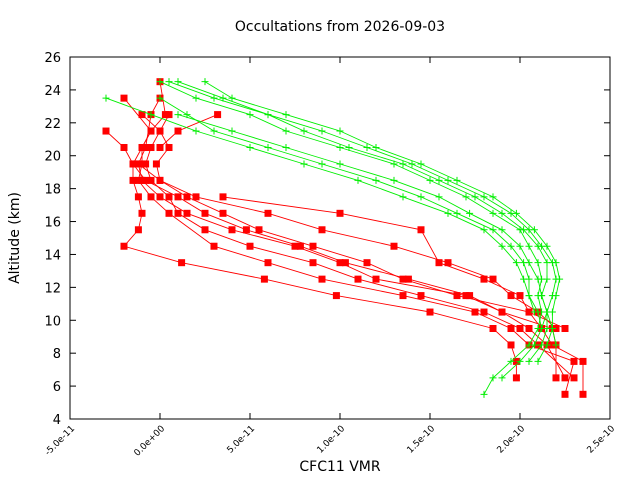 The width and height of the screenshot is (640, 480). I want to click on y-tick-label: 14, so click(52, 255).